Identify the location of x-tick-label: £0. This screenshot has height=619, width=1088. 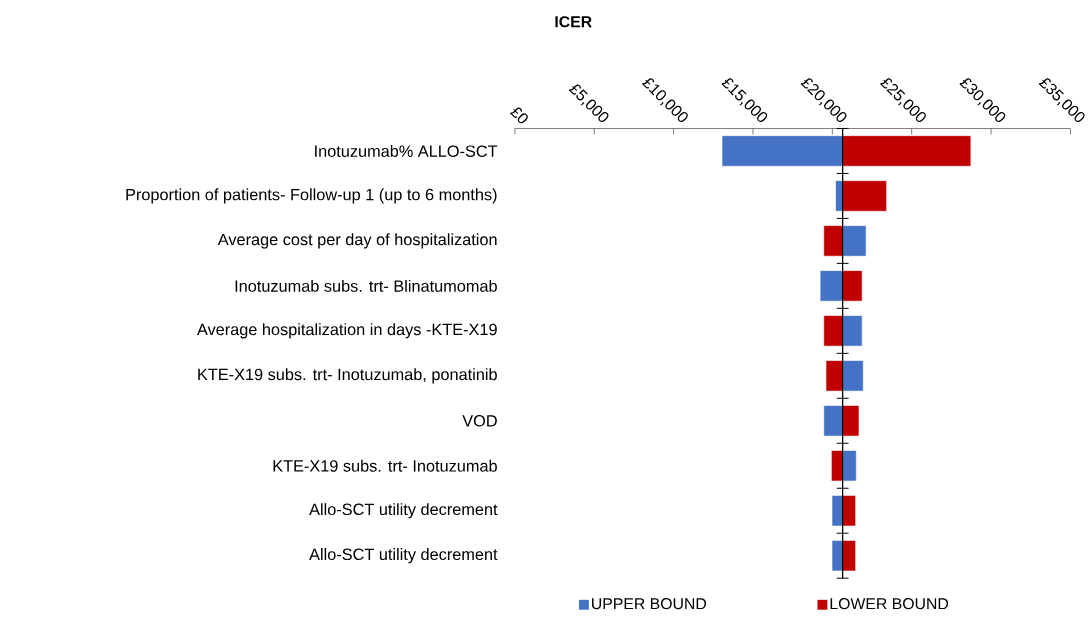
(518, 115).